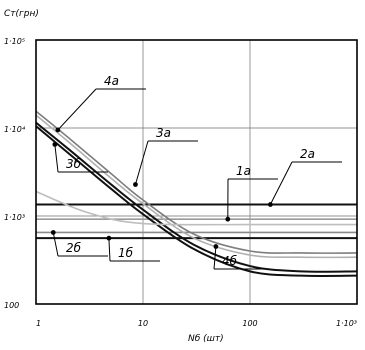  I want to click on callout-label-2а: 2а, so click(307, 154).